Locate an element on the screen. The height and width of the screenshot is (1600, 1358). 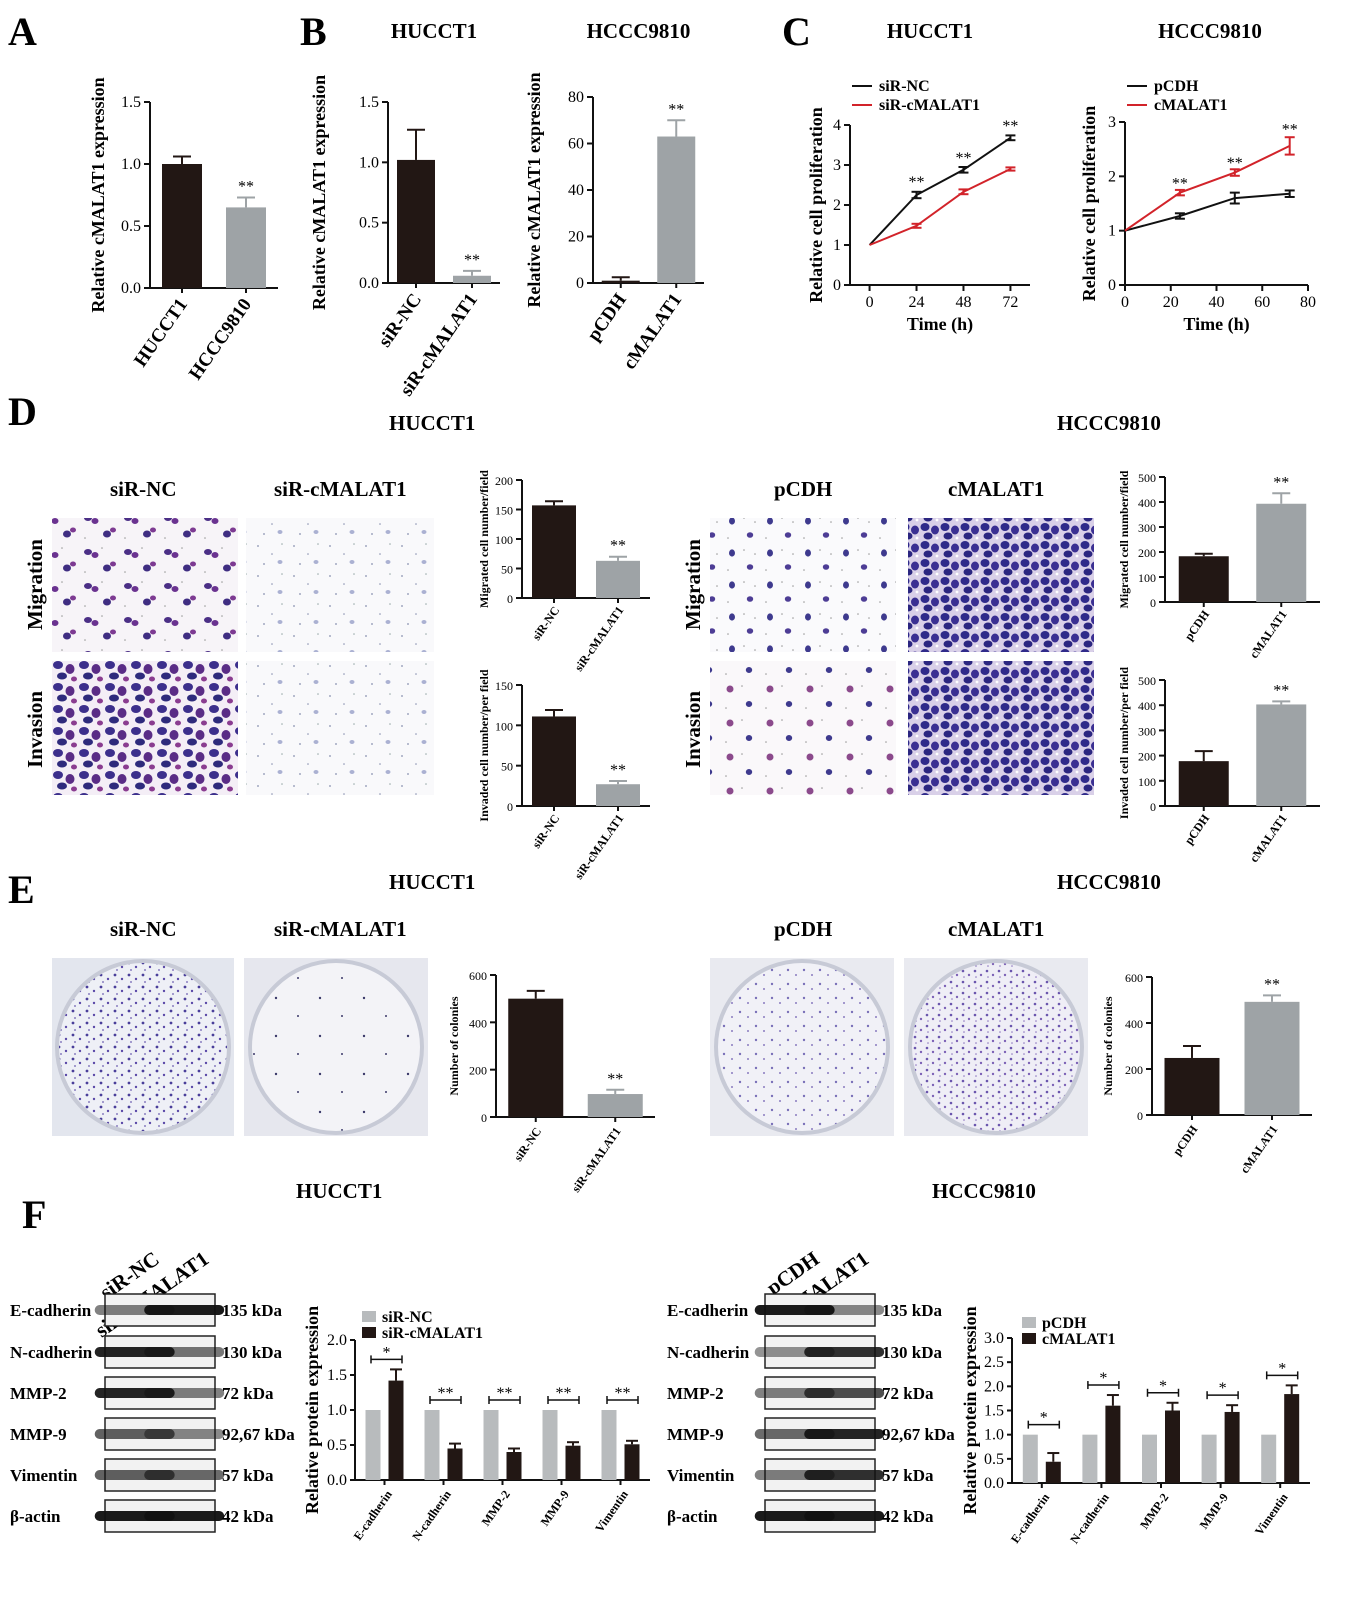
x-tick-label: 72 is located at coordinates (1010, 302).